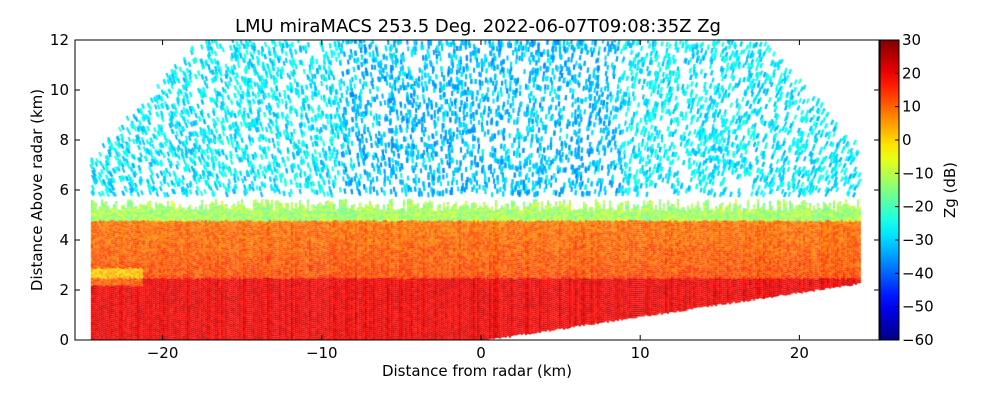  I want to click on y-axis-label: Distance Above radar (km), so click(37, 190).